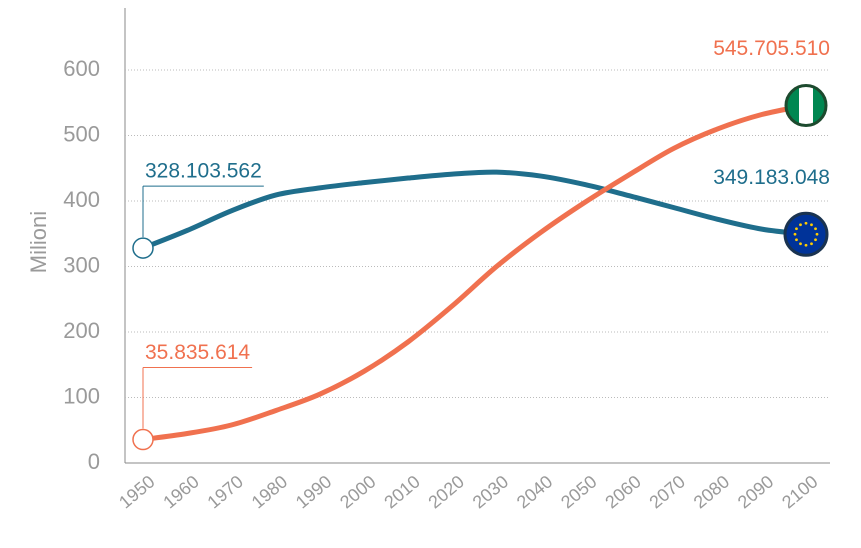  I want to click on y-tick-label: 300, so click(81, 264).